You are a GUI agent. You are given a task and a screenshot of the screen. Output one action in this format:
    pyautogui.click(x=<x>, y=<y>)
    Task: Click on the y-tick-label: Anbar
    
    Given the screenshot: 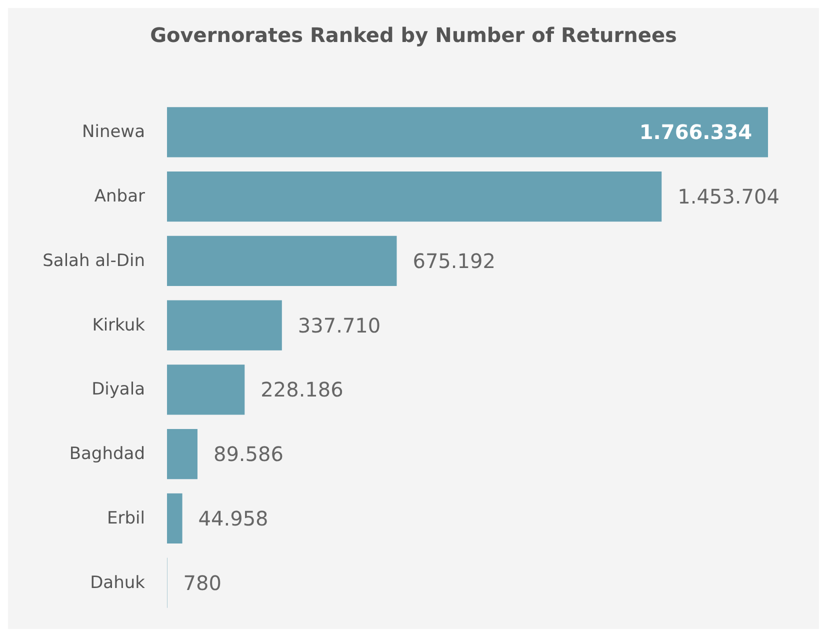 What is the action you would take?
    pyautogui.click(x=120, y=196)
    